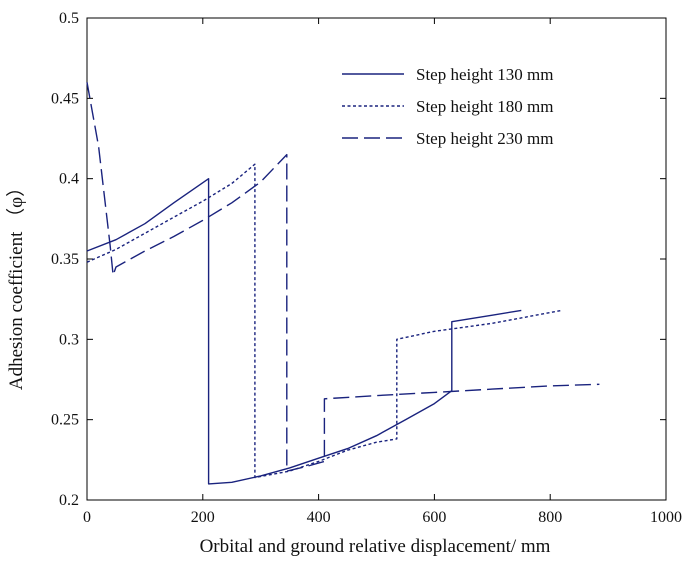 The width and height of the screenshot is (700, 561). What do you see at coordinates (484, 106) in the screenshot?
I see `legend-label-2: Step height 180 mm` at bounding box center [484, 106].